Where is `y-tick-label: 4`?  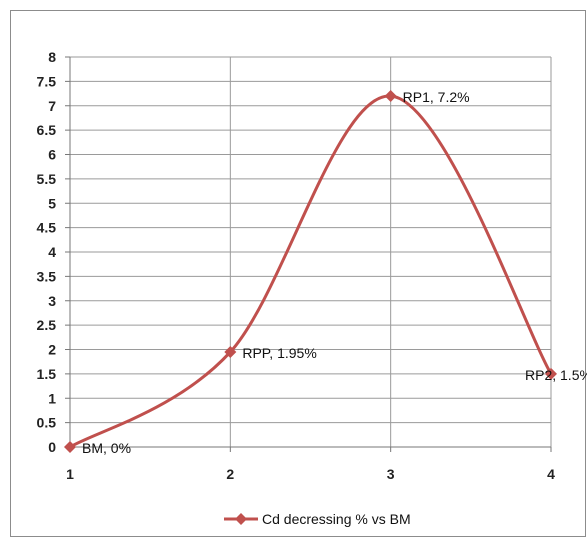 y-tick-label: 4 is located at coordinates (52, 252).